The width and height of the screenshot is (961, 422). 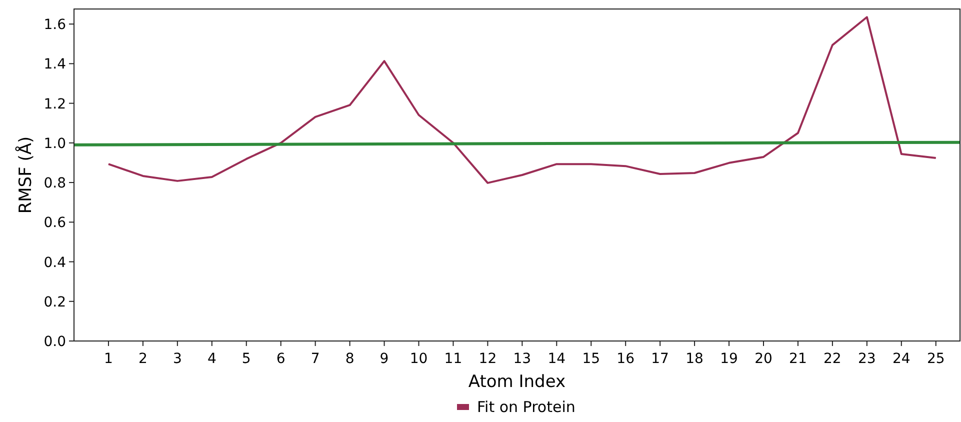 I want to click on x-tick-label: 24, so click(x=901, y=359).